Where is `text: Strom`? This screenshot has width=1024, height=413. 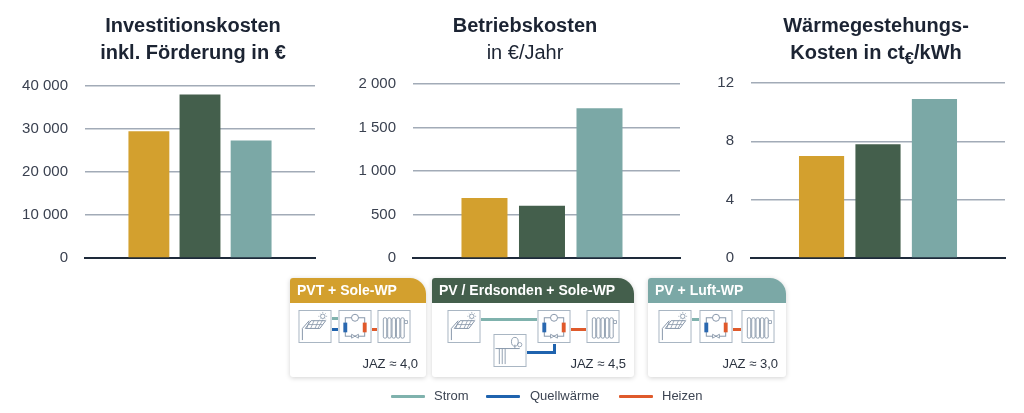
text: Strom is located at coordinates (451, 396).